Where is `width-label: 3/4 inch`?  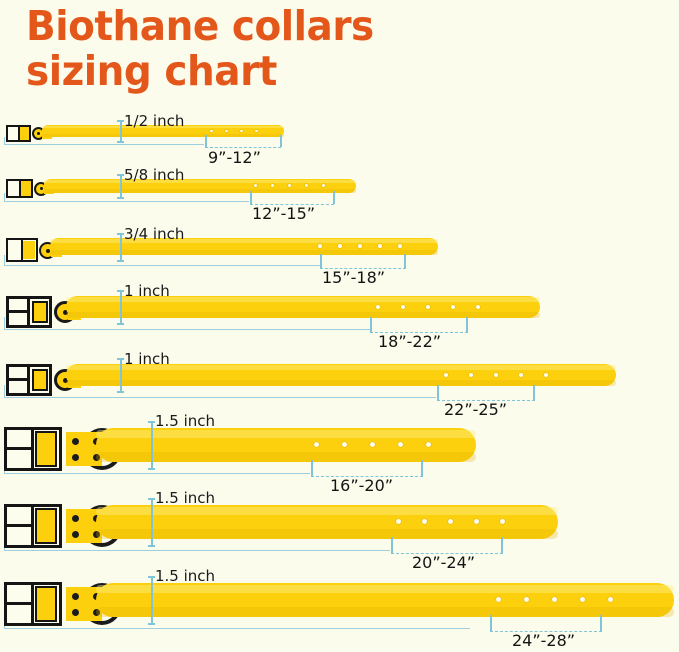
width-label: 3/4 inch is located at coordinates (154, 234).